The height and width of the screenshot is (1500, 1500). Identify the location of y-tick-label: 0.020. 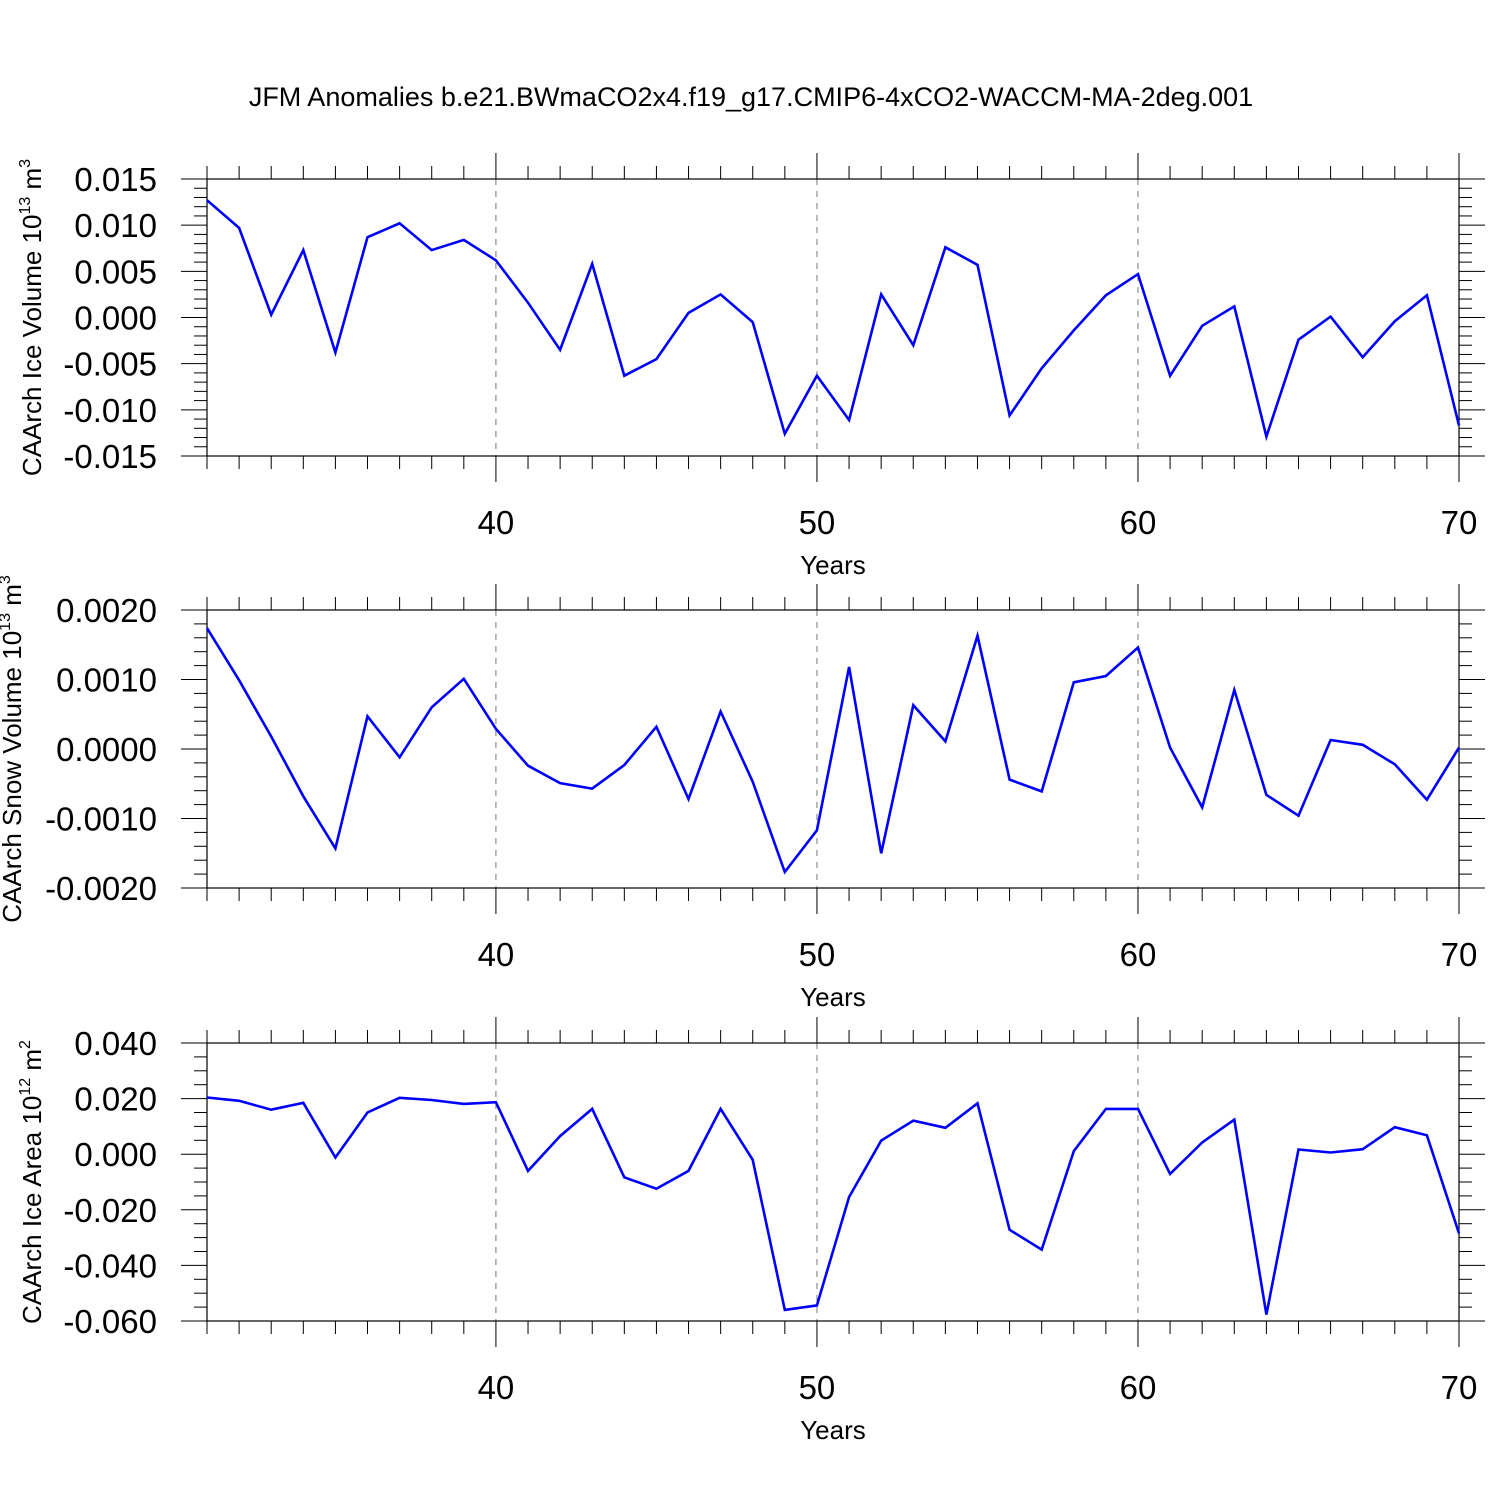
(115, 1099).